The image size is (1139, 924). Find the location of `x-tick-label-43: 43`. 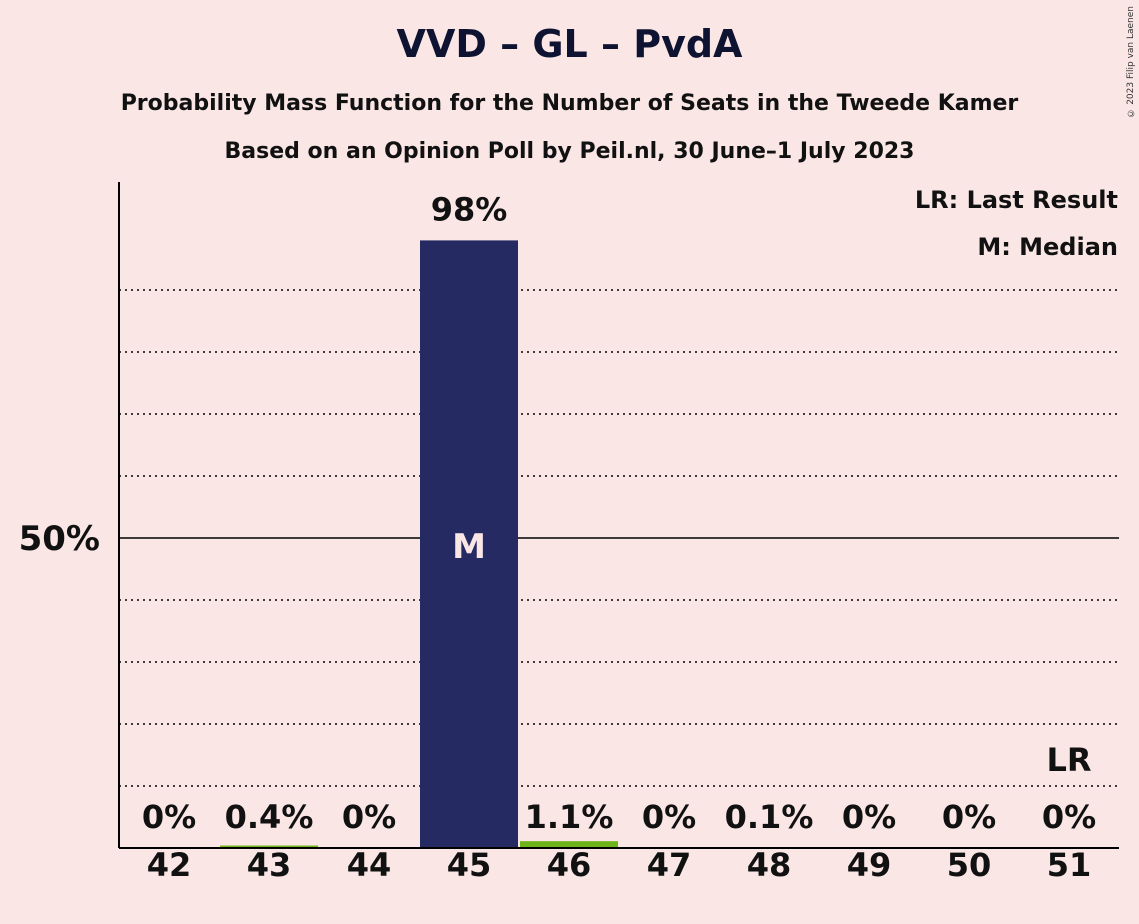

x-tick-label-43: 43 is located at coordinates (269, 865).